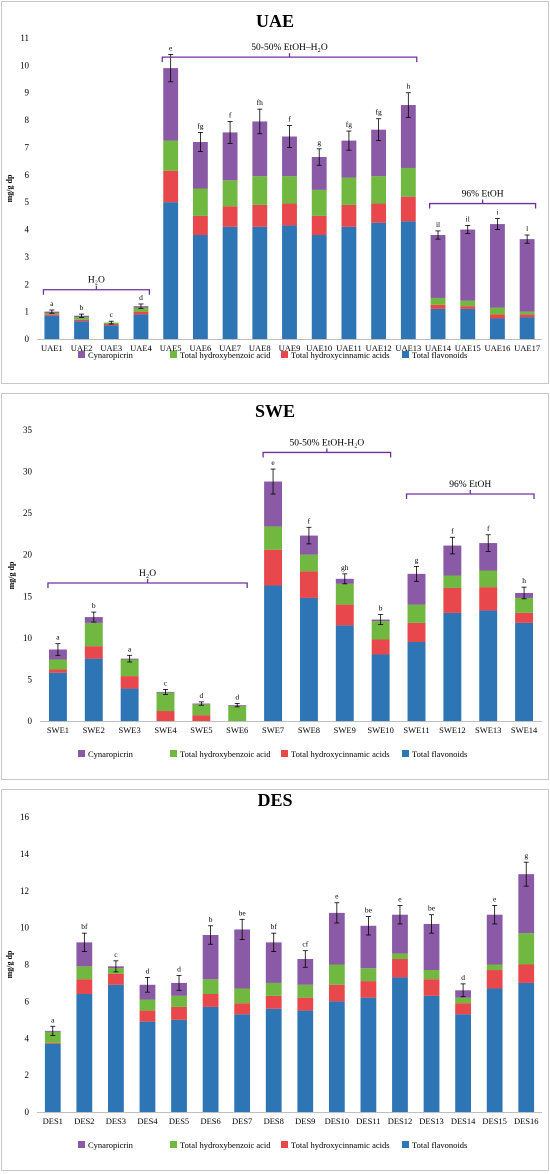 This screenshot has height=1174, width=550. Describe the element at coordinates (494, 939) in the screenshot. I see `bar-segment-cynaropicrin-des15` at that location.